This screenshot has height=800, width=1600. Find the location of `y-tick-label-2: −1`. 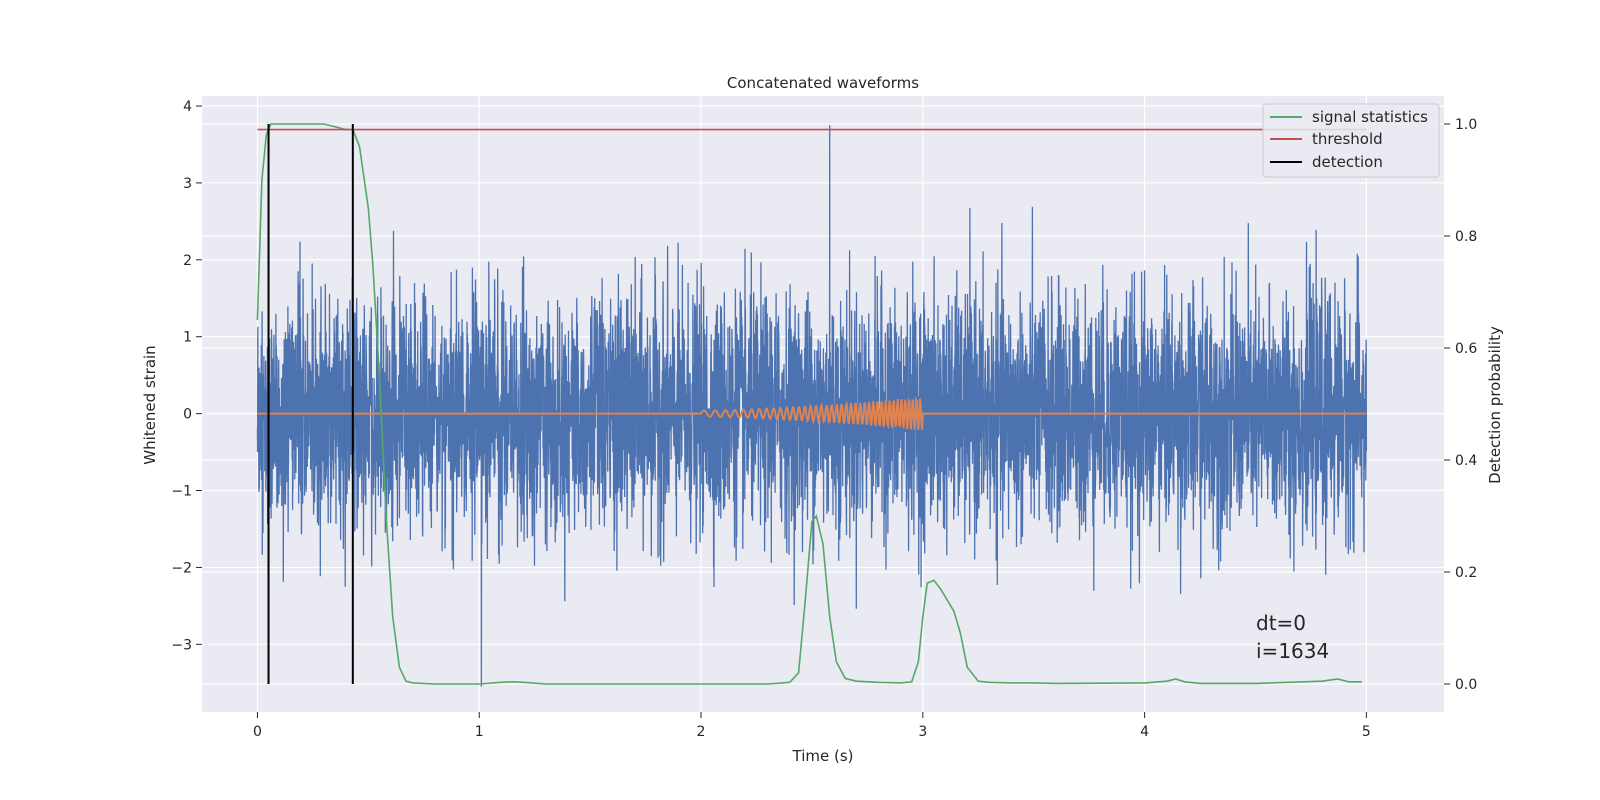

y-tick-label-2: −1 is located at coordinates (181, 492).